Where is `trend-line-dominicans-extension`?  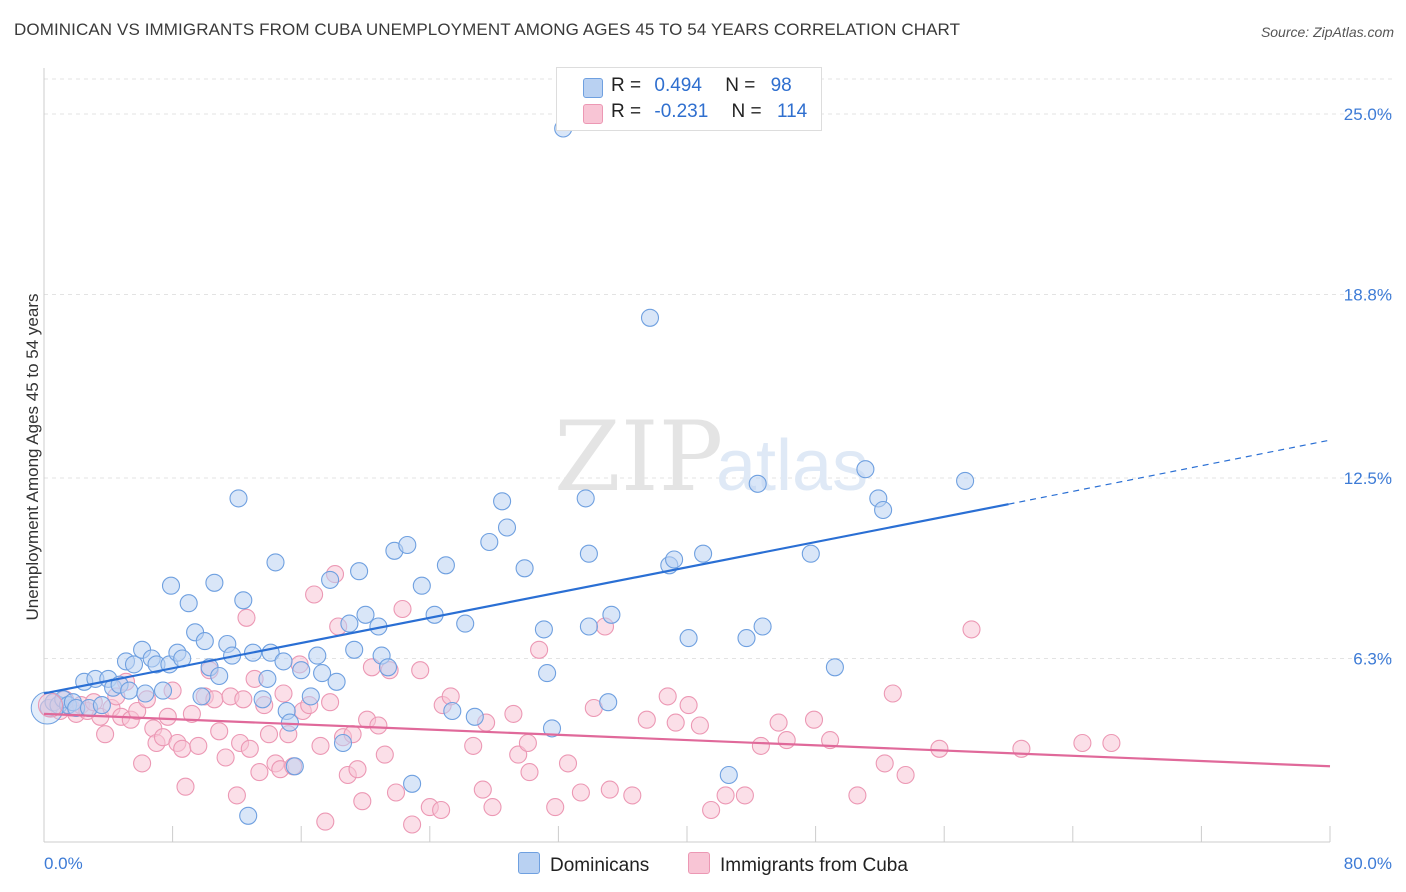 trend-line-dominicans-extension is located at coordinates (1169, 472).